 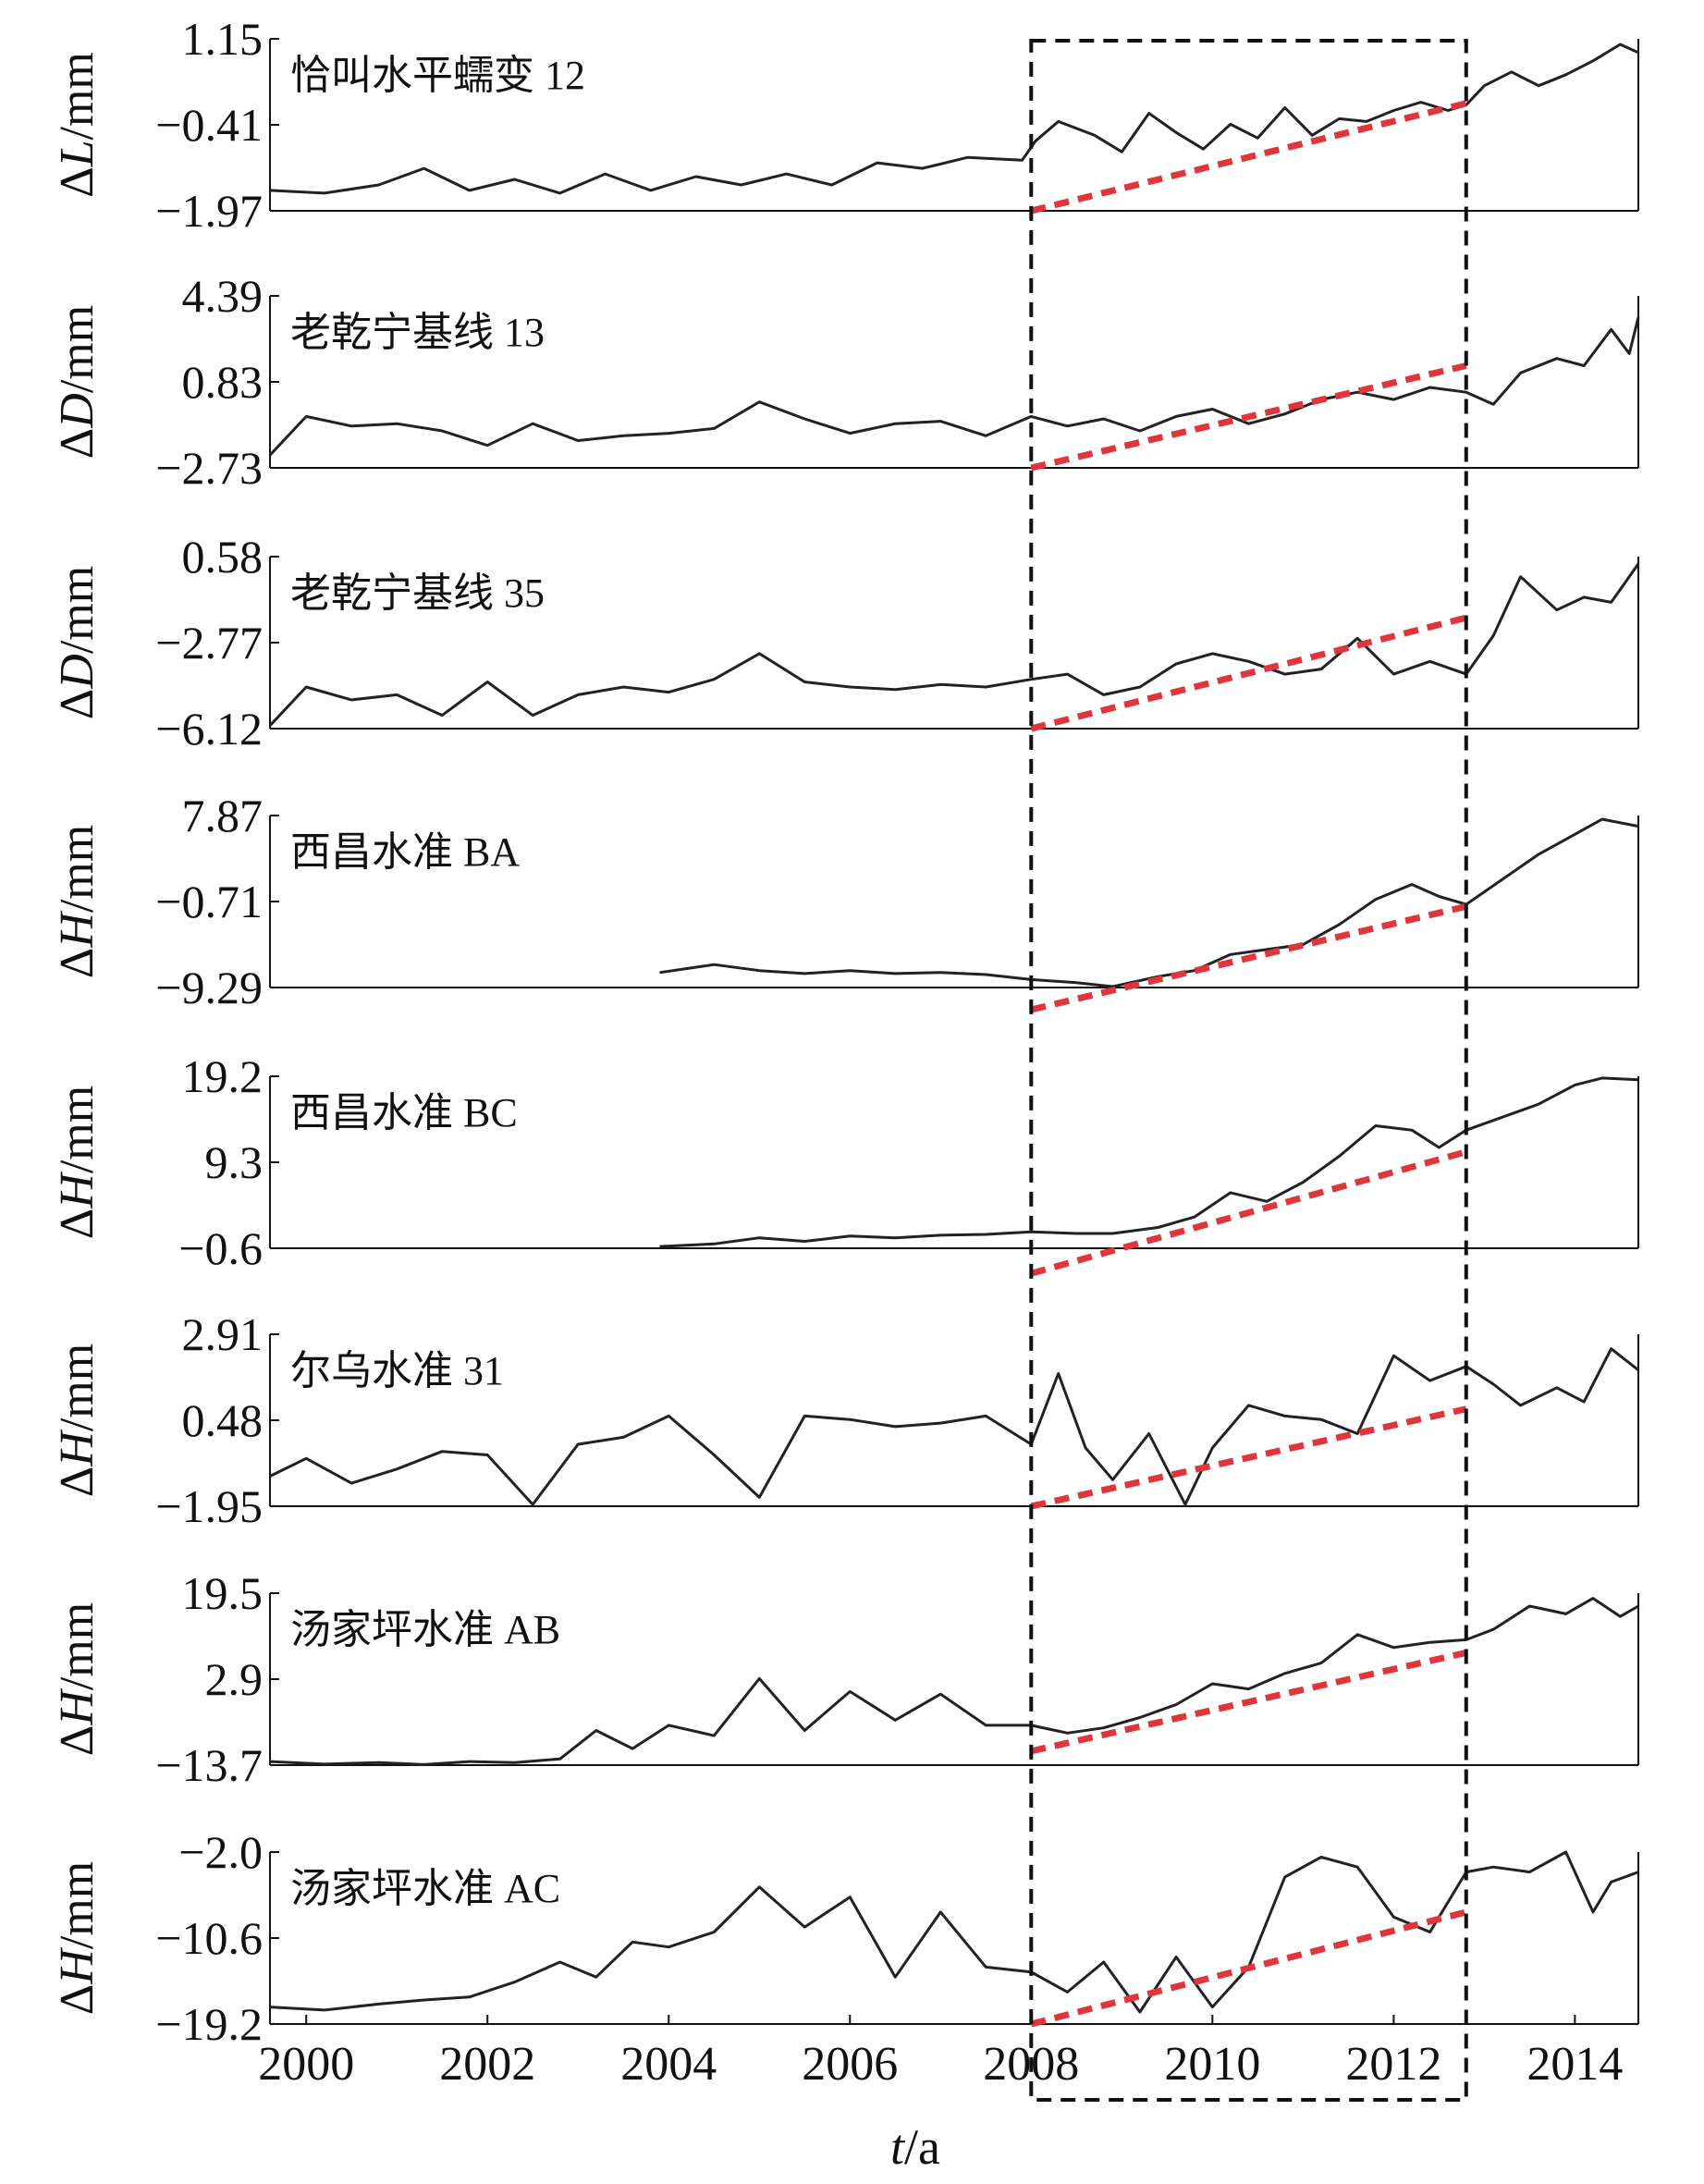 What do you see at coordinates (220, 1852) in the screenshot?
I see `y-tick-label: −2.0` at bounding box center [220, 1852].